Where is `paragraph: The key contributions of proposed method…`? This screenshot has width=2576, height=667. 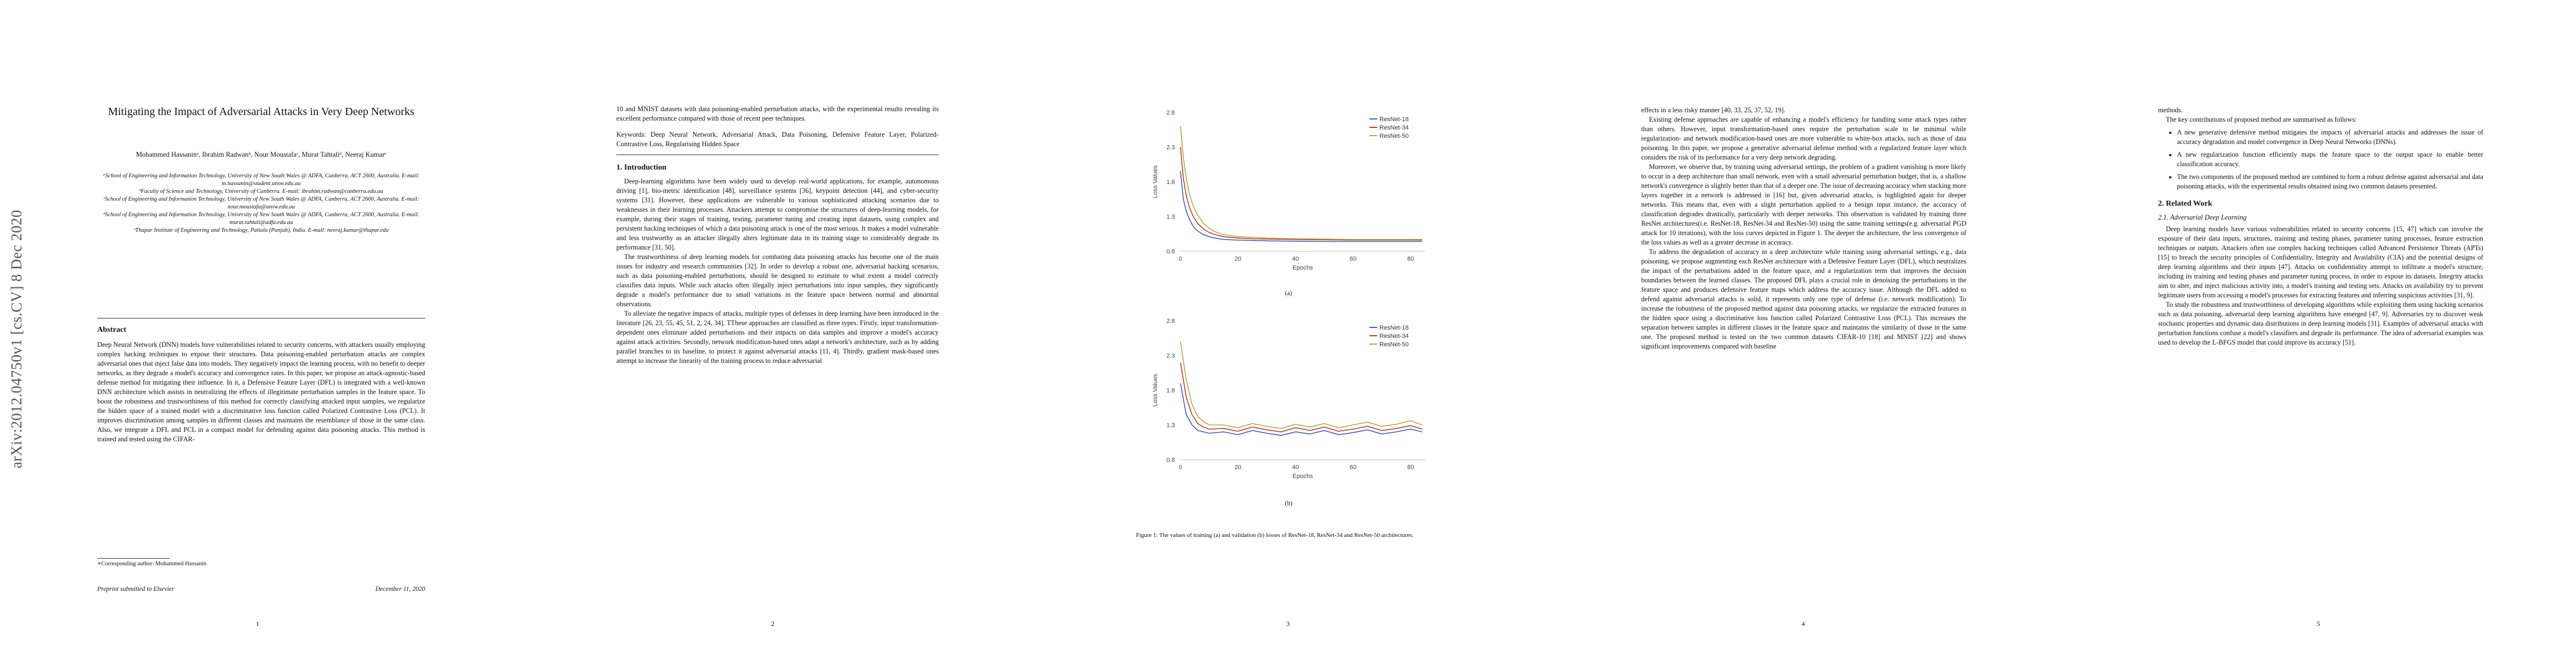 paragraph: The key contributions of proposed method… is located at coordinates (2261, 119).